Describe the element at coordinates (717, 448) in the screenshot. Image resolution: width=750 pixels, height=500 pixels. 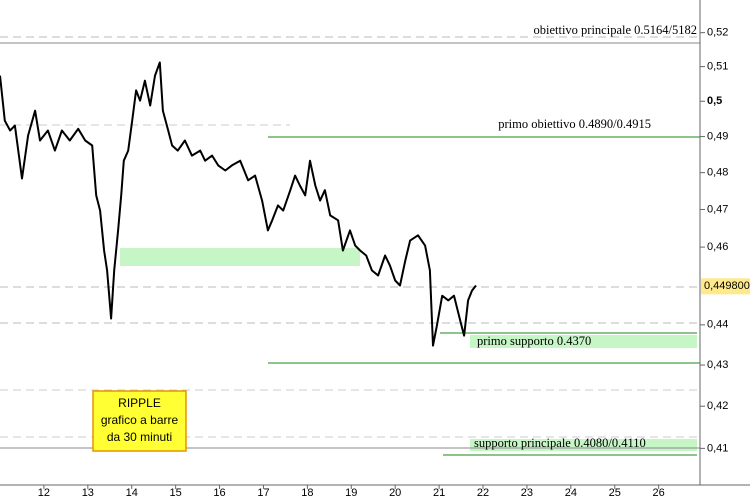
I see `y-tick-label: 0,41` at that location.